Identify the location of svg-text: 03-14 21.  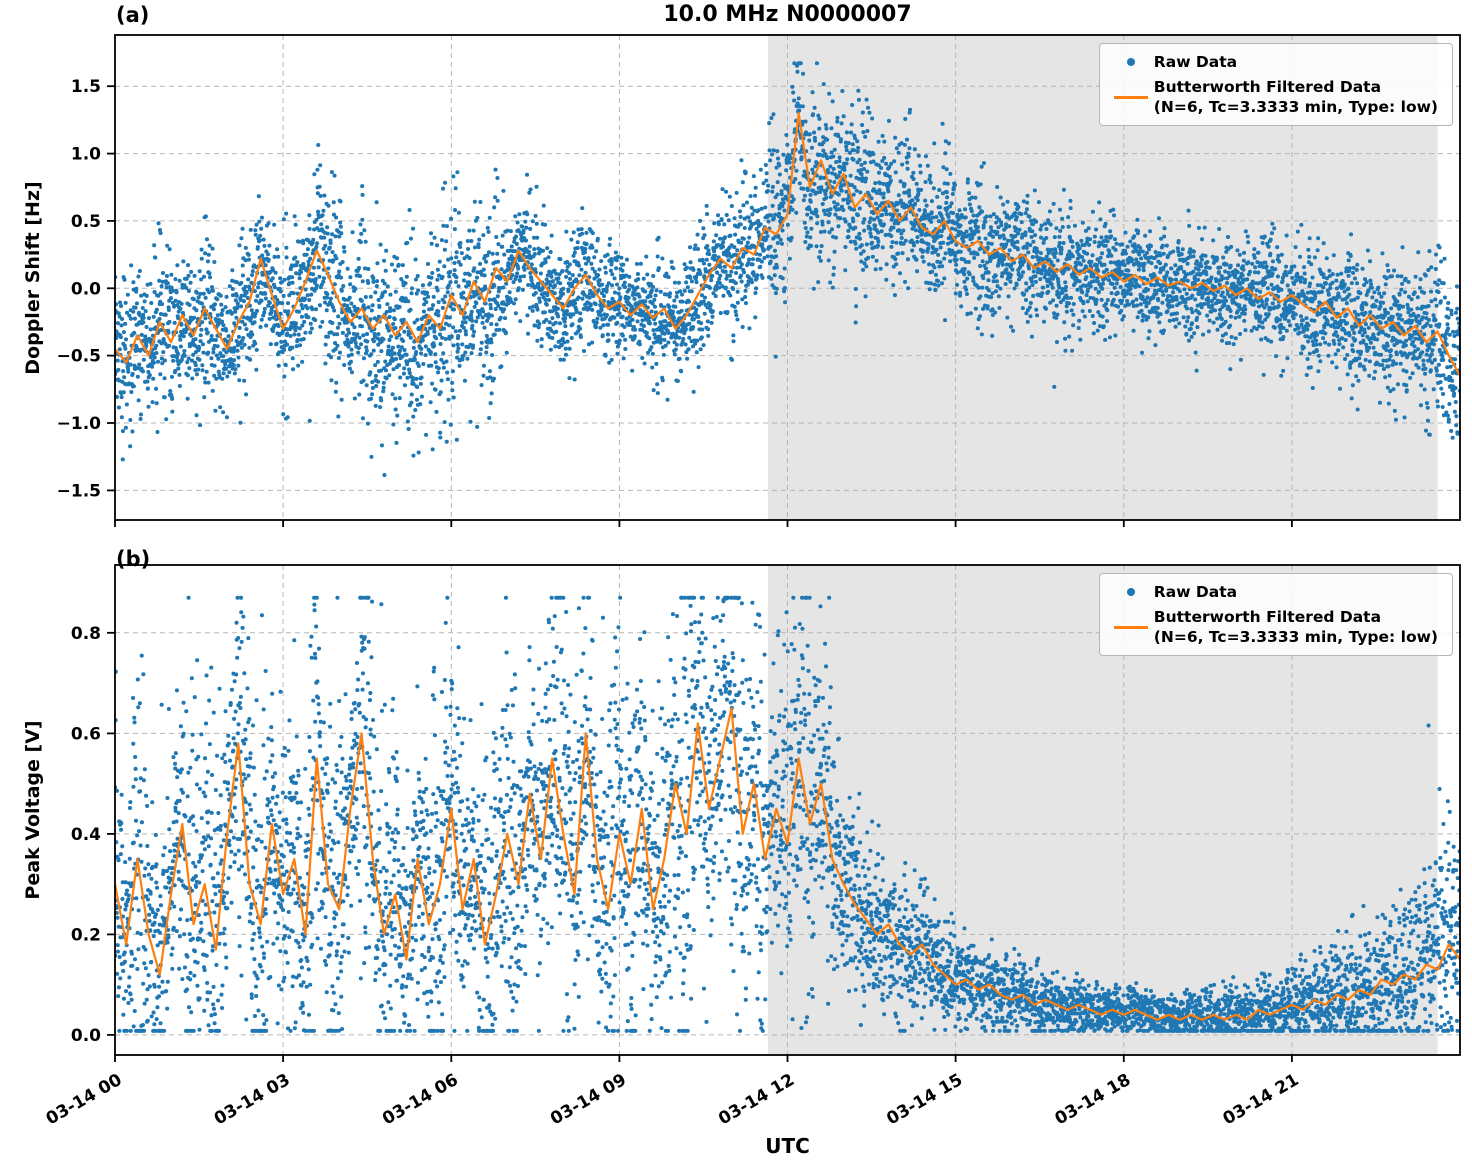
(1261, 1099).